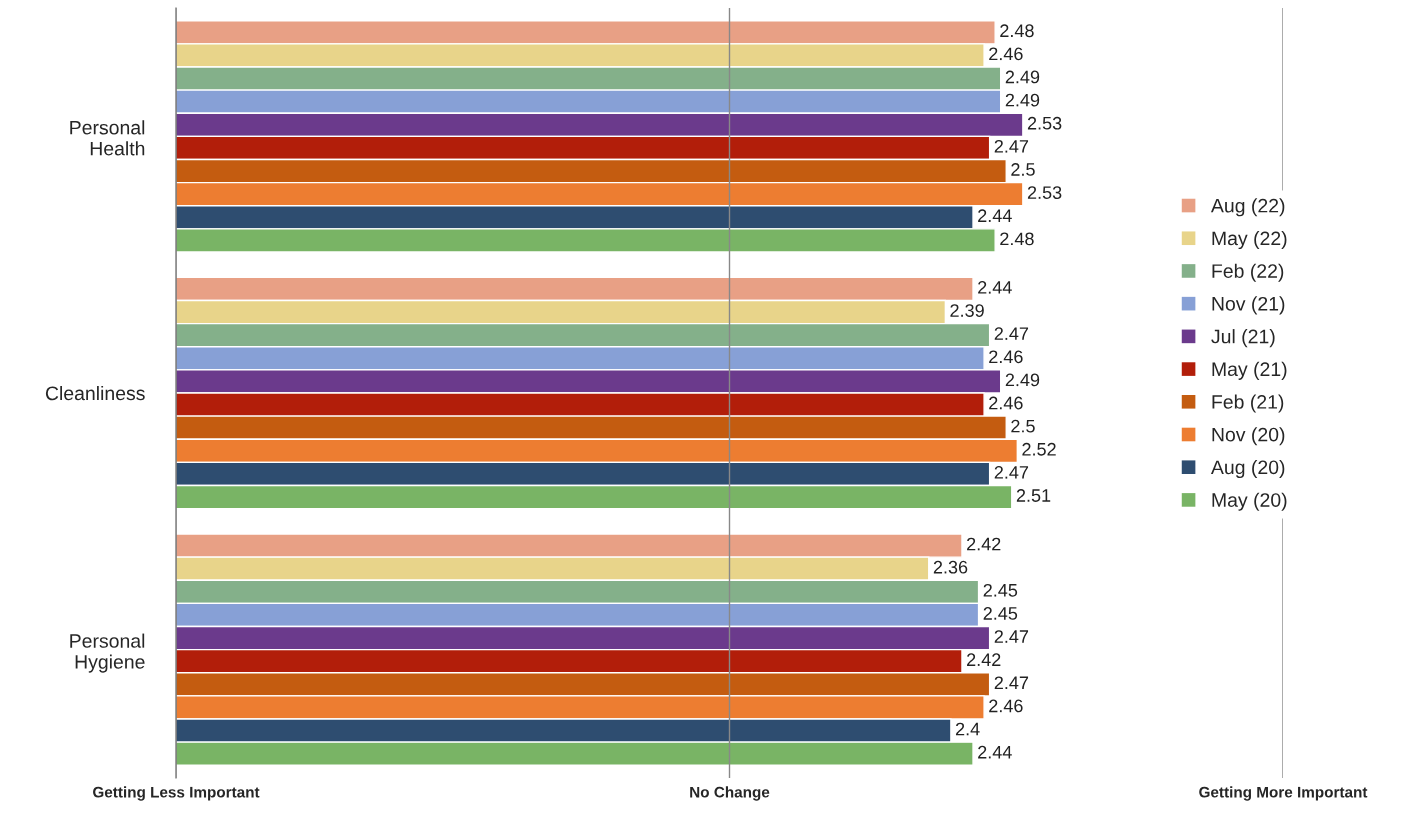  Describe the element at coordinates (107, 653) in the screenshot. I see `y-tick-label: Personal Hygiene` at that location.